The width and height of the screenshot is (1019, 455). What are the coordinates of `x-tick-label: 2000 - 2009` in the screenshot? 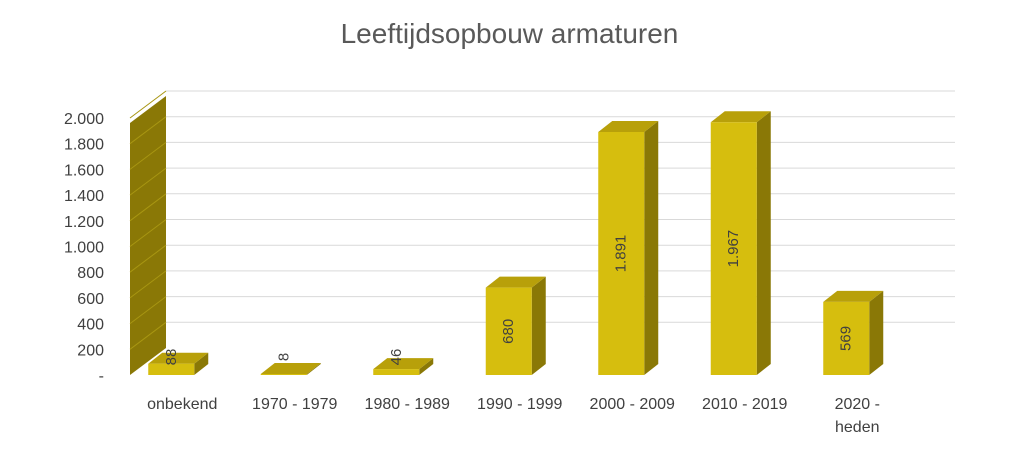 It's located at (633, 404).